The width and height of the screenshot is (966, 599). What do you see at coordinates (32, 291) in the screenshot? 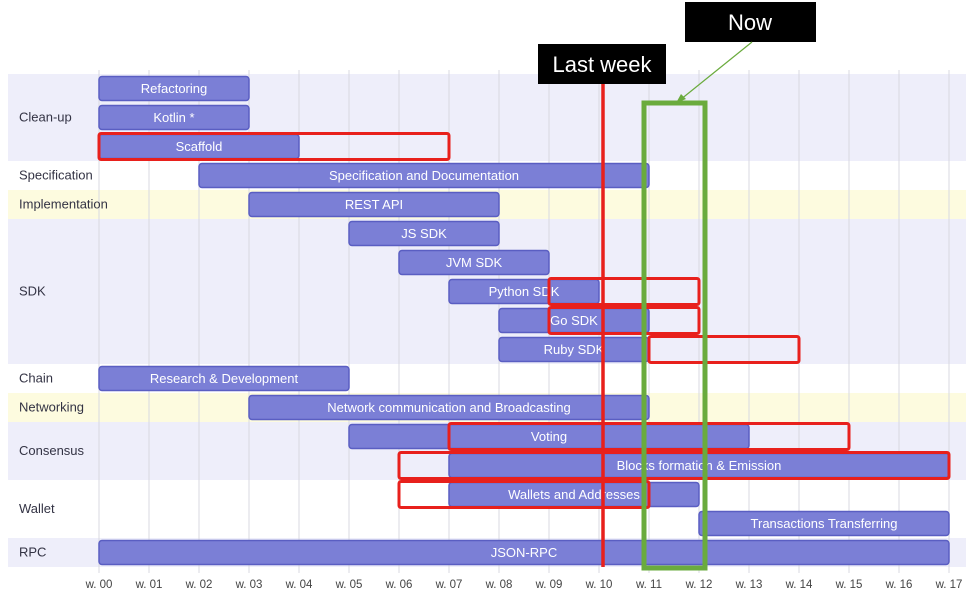
I see `category-label: SDK` at bounding box center [32, 291].